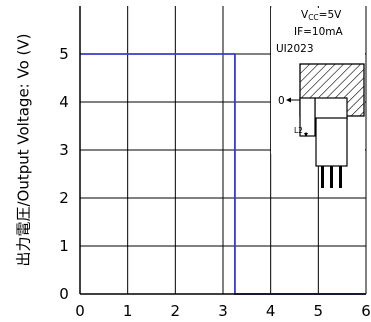 This screenshot has height=322, width=371. I want to click on y-tick-label: 4, so click(64, 102).